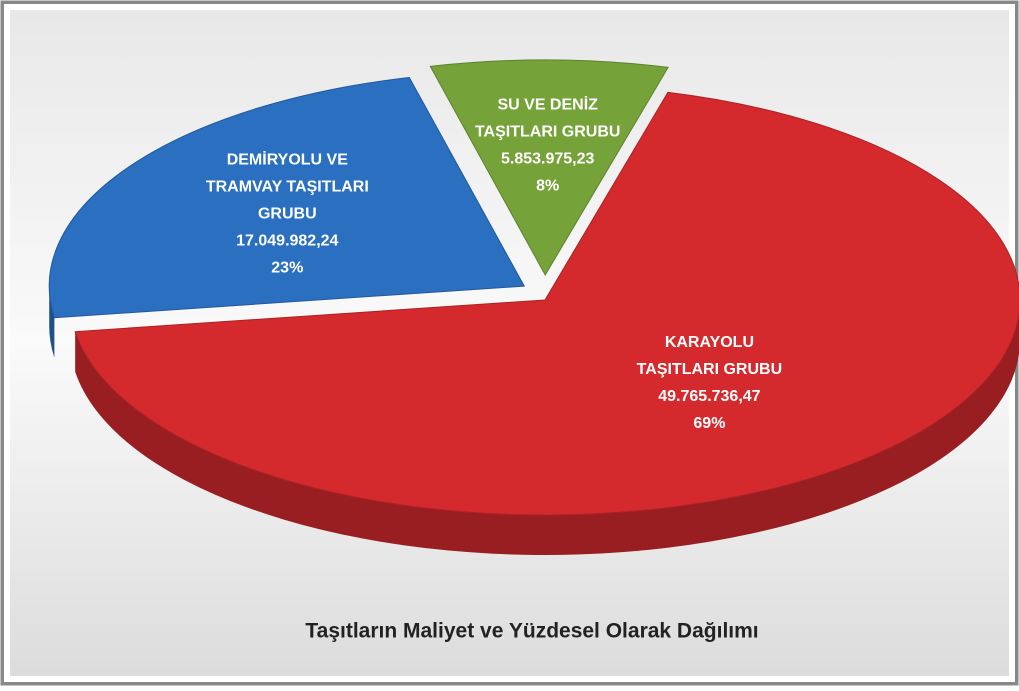 This screenshot has width=1019, height=691. I want to click on data-label: GRUBU, so click(287, 214).